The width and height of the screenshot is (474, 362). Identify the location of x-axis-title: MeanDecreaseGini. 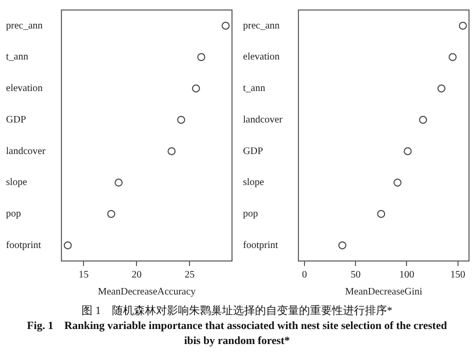
(384, 292).